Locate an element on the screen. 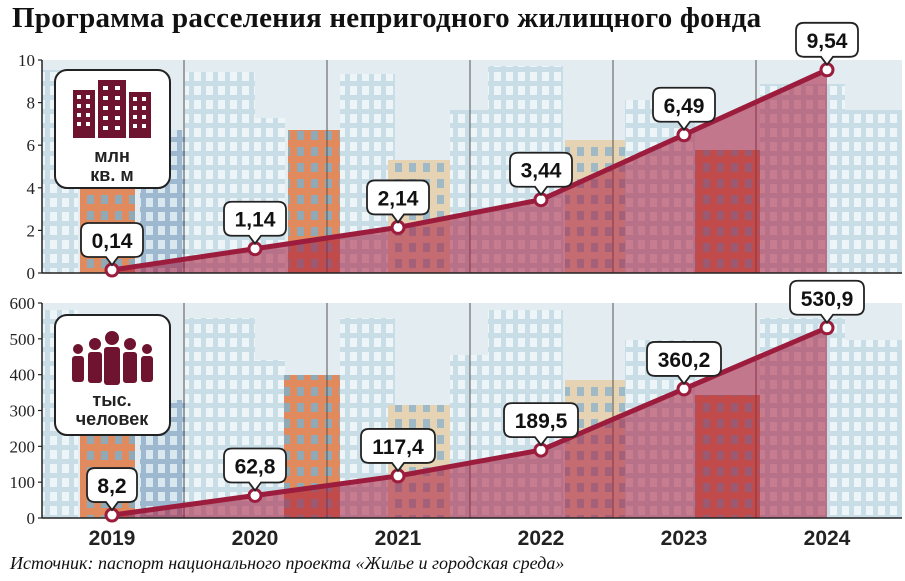  unit-label-line1: млн is located at coordinates (112, 156).